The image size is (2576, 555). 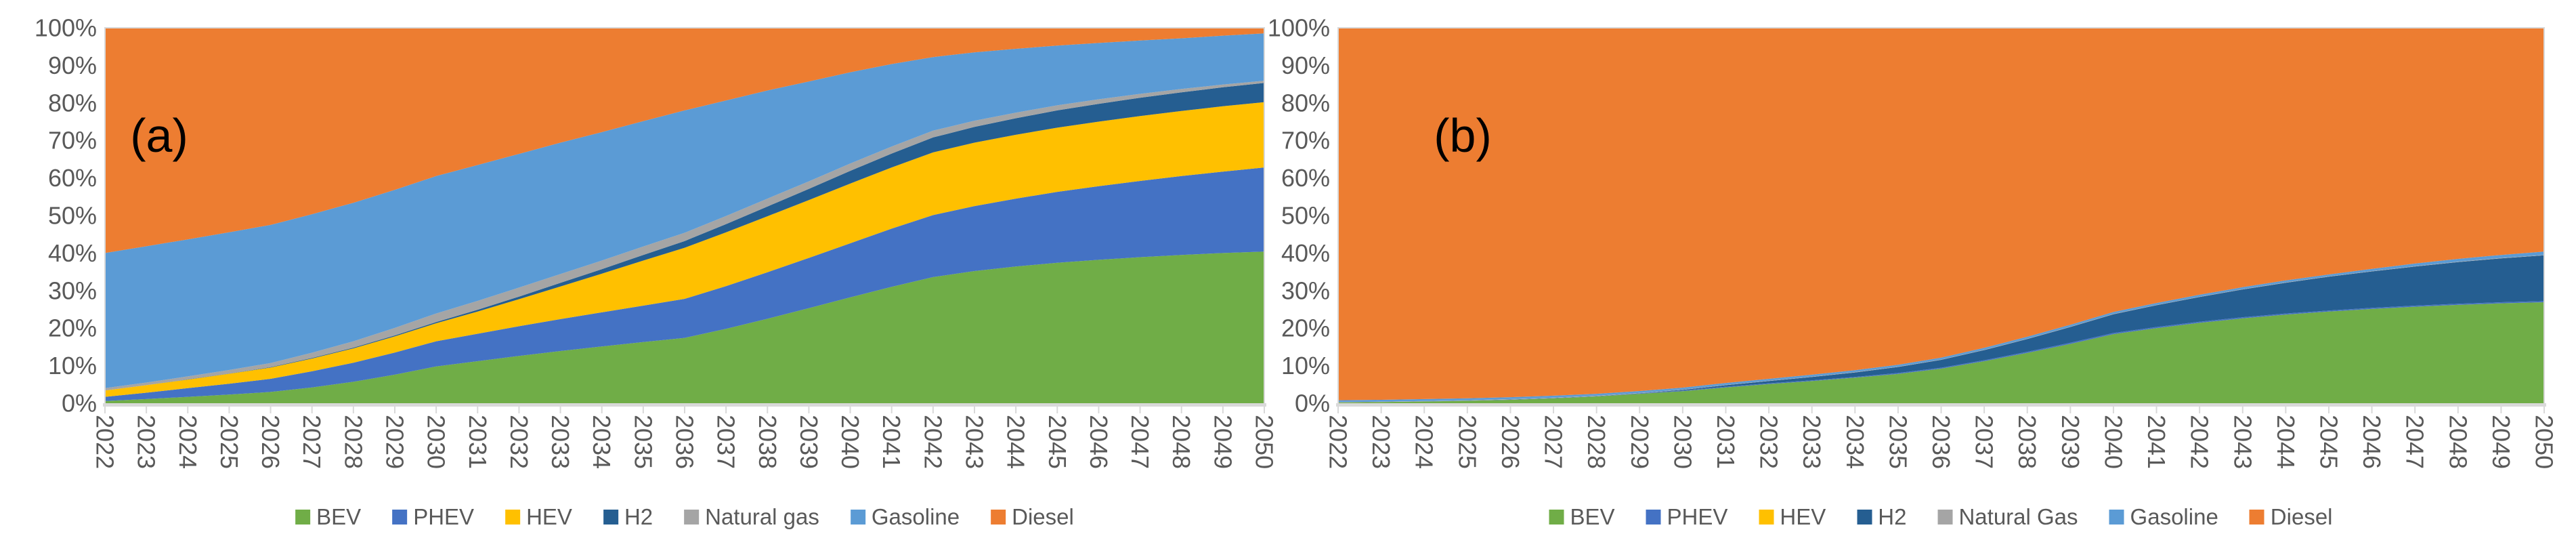 I want to click on y-tick-label-a-10%: 10%, so click(x=72, y=365).